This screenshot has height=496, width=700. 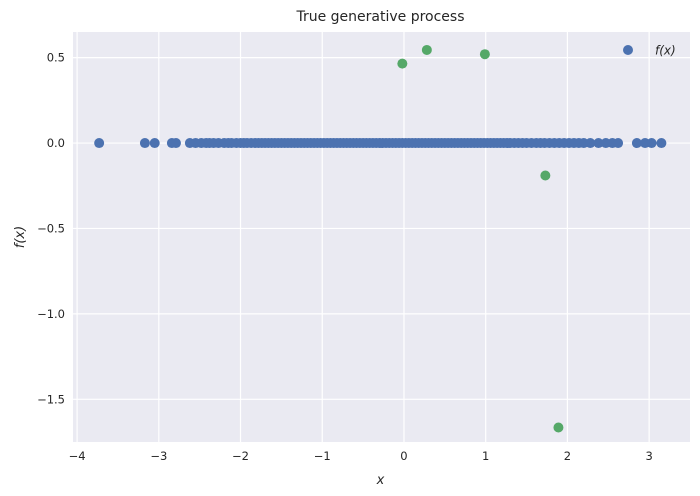 What do you see at coordinates (20, 237) in the screenshot?
I see `y-axis-label: f(x)` at bounding box center [20, 237].